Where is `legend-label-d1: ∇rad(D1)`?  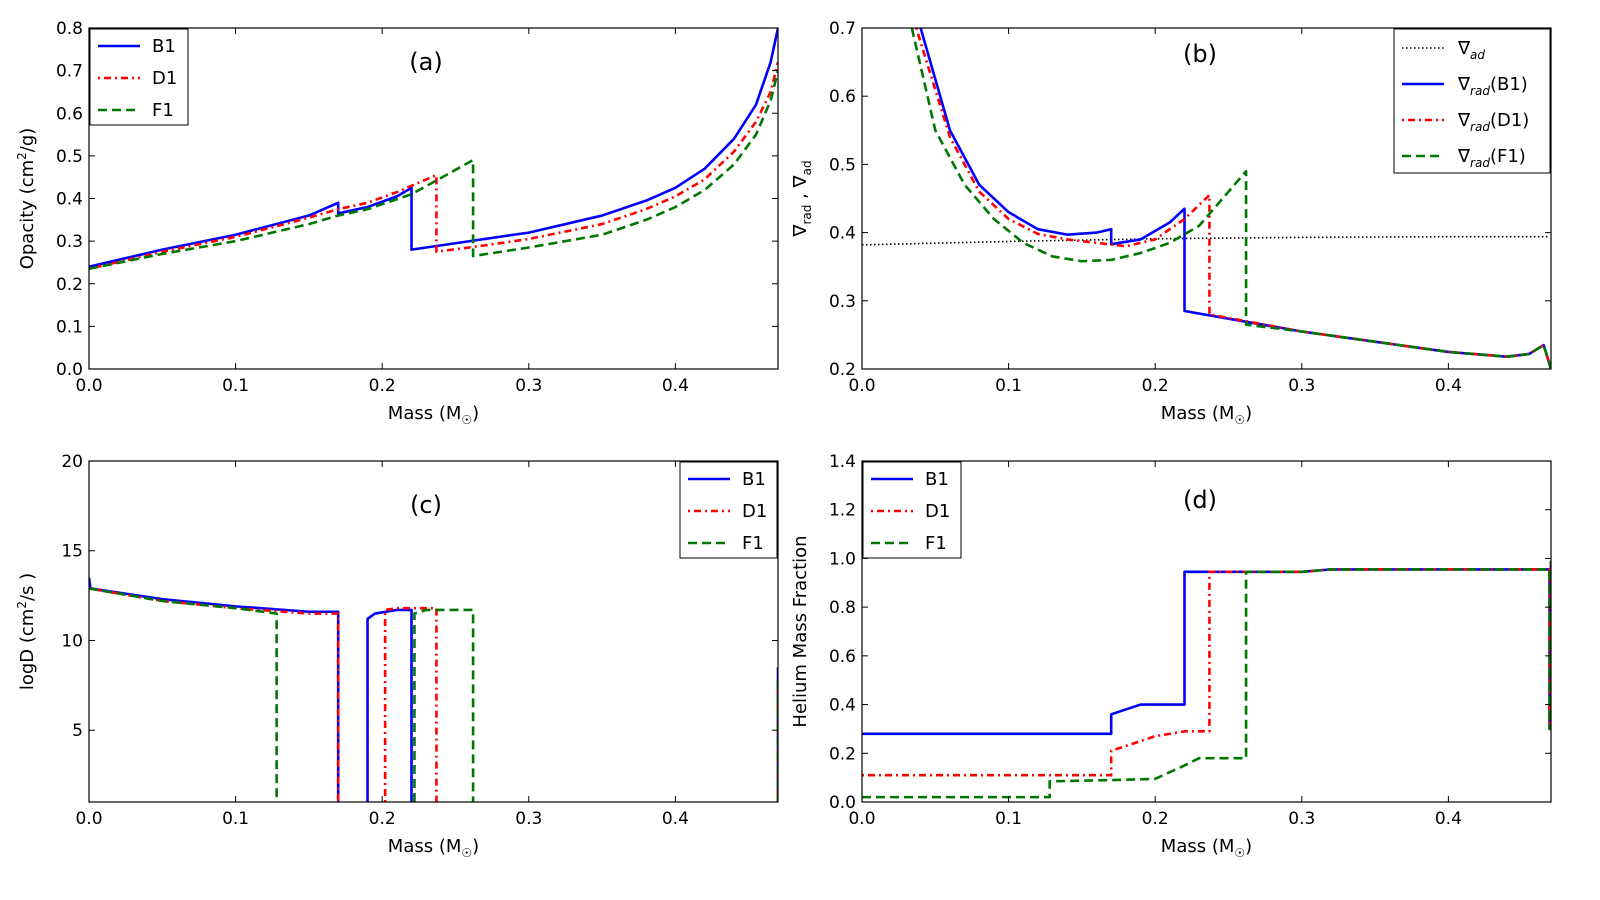 legend-label-d1: ∇rad(D1) is located at coordinates (1493, 122).